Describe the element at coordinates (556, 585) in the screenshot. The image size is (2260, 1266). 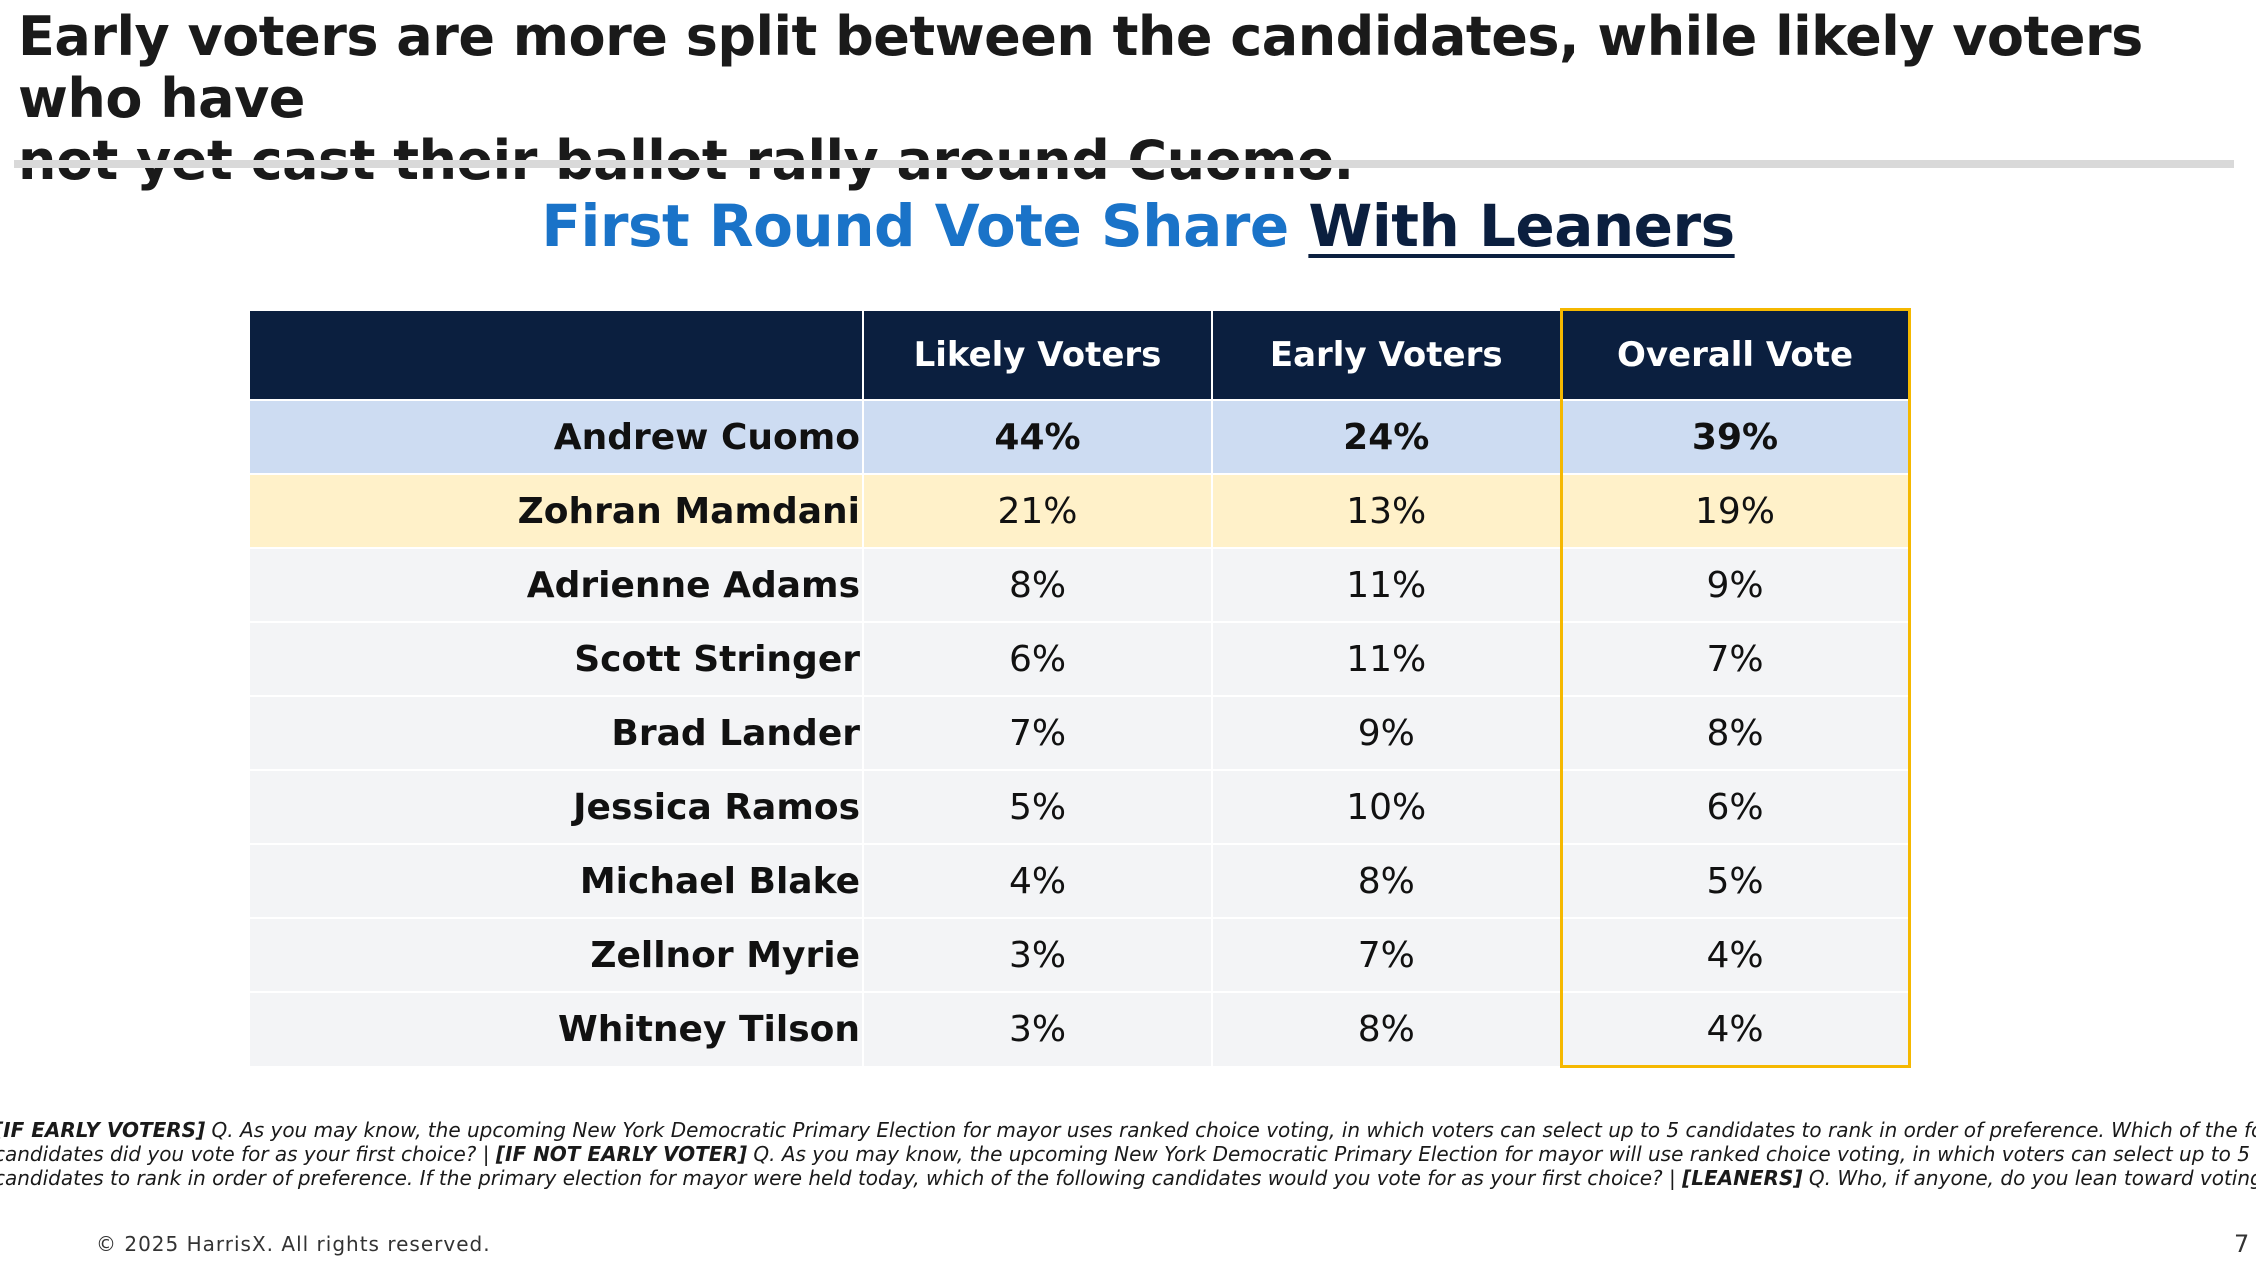
I see `candidate-name: Adrienne Adams` at that location.